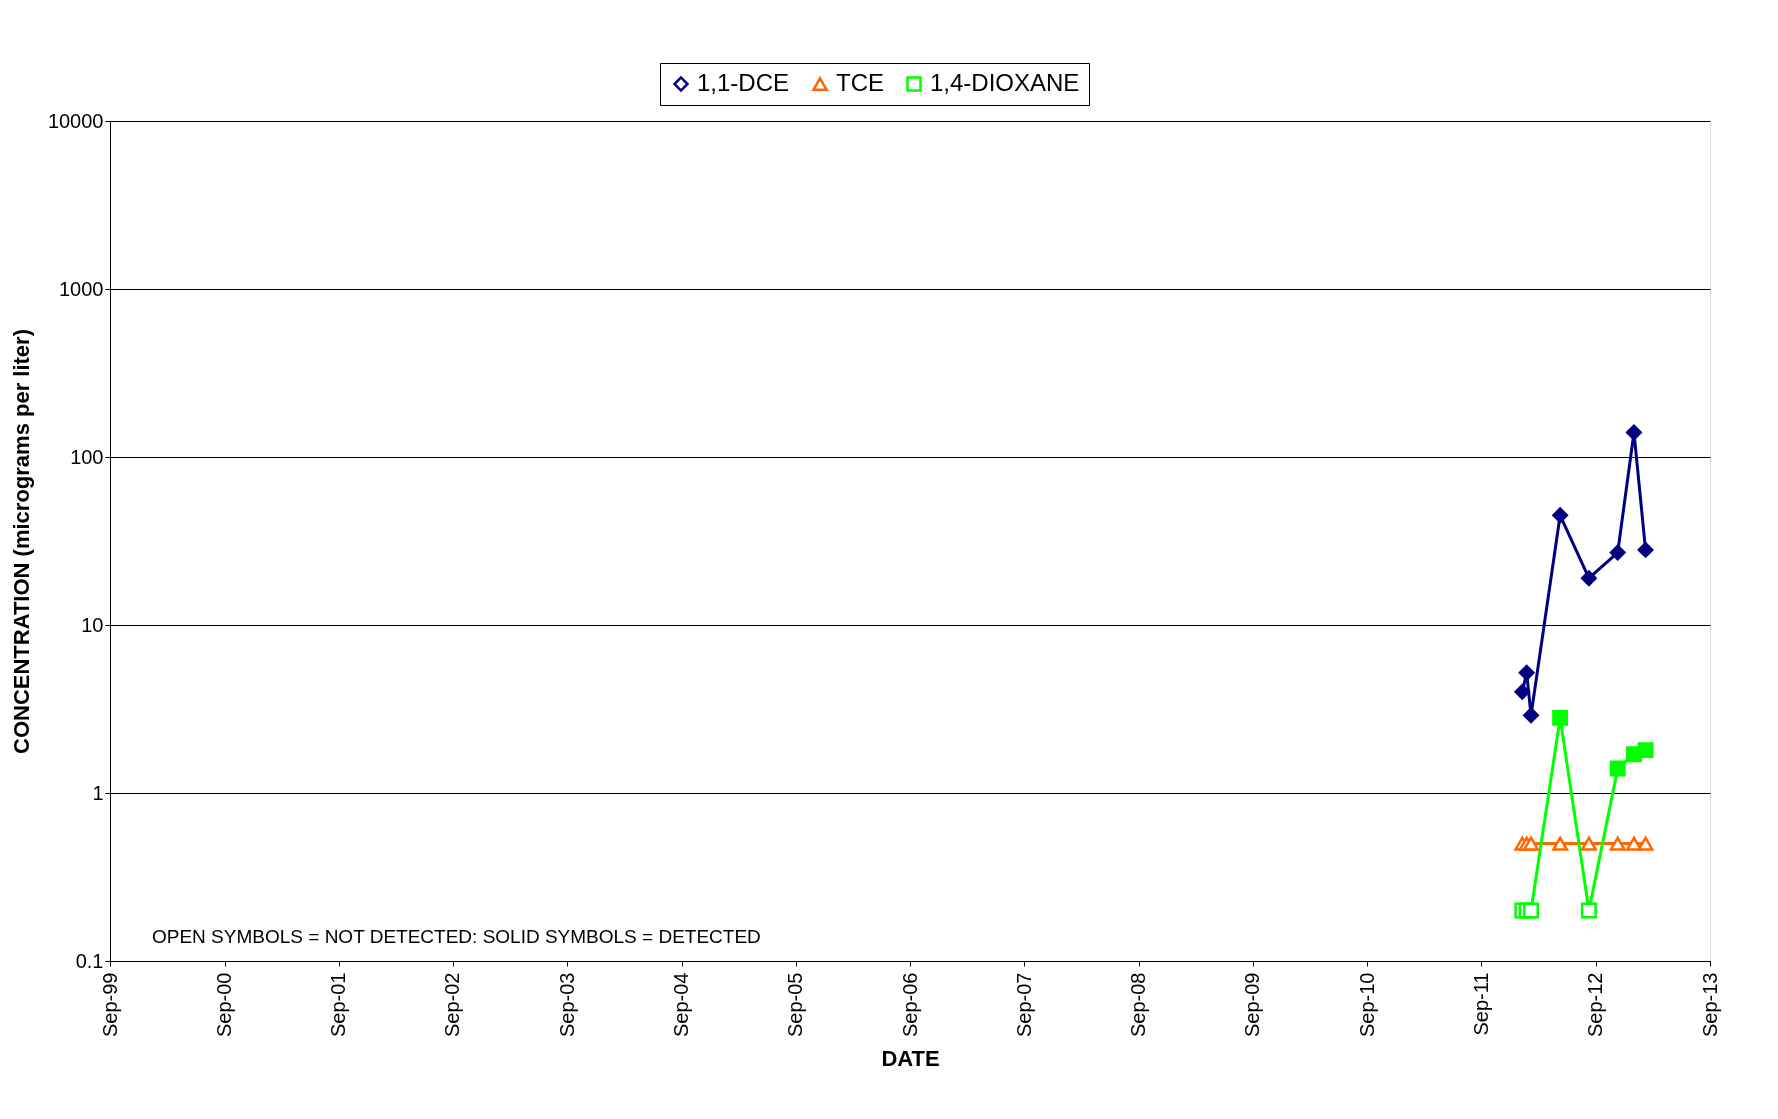 This screenshot has height=1119, width=1778. What do you see at coordinates (456, 936) in the screenshot?
I see `annotation: OPEN SYMBOLS = NOT DETECTED: SOLID SYMBOLS = DETECTED` at bounding box center [456, 936].